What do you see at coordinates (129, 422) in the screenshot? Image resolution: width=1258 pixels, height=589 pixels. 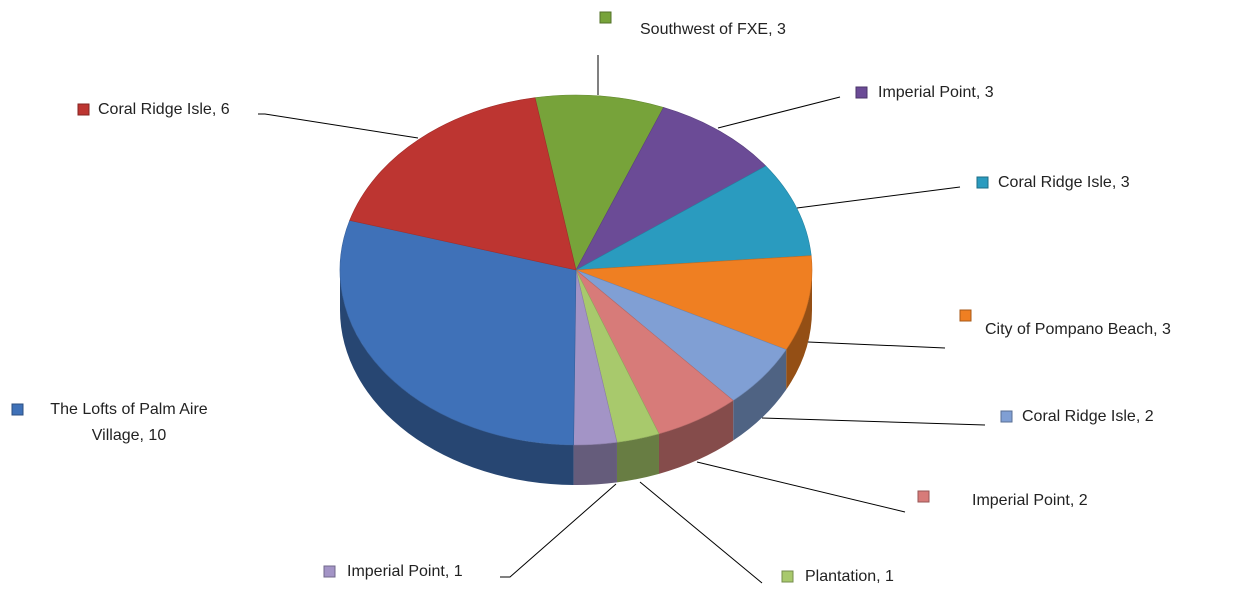 I see `data-label: The Lofts of Palm Aire Village, 10` at bounding box center [129, 422].